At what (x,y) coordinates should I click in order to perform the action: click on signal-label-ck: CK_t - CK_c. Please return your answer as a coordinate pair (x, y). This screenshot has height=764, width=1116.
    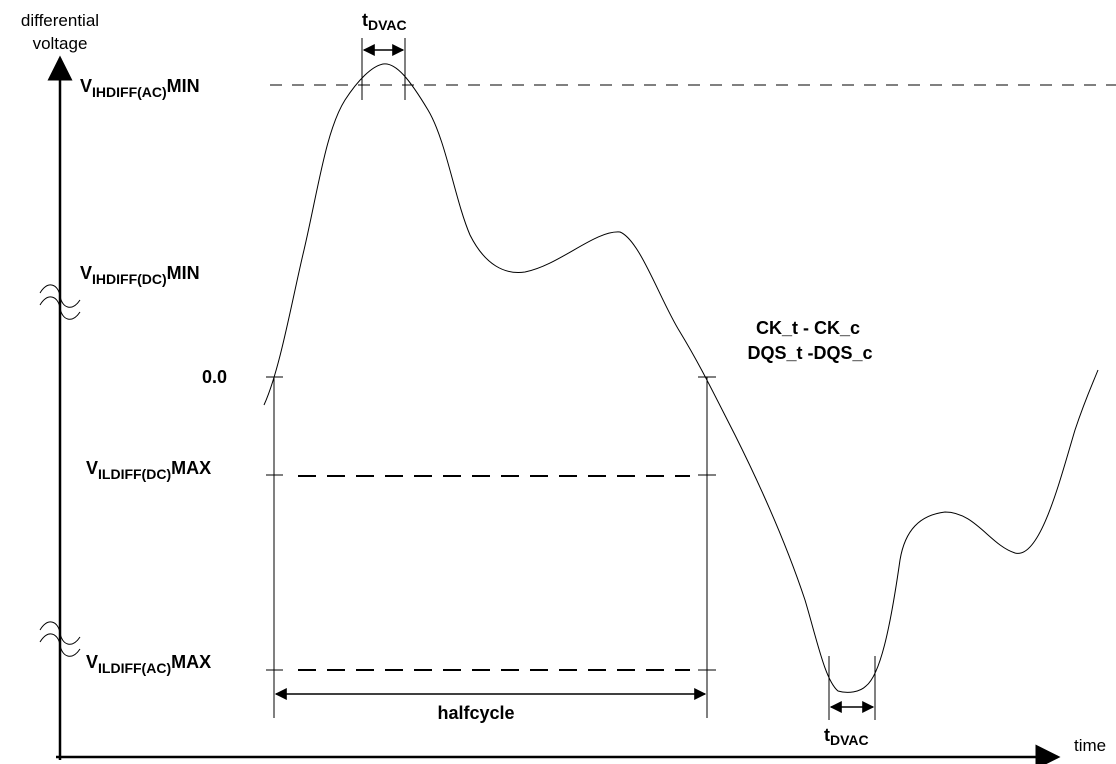
    Looking at the image, I should click on (808, 328).